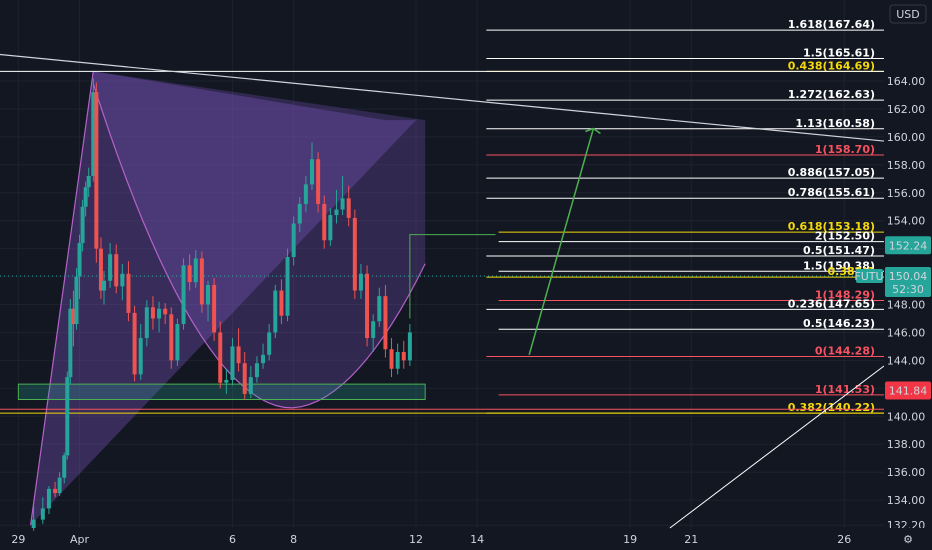 The width and height of the screenshot is (932, 550). What do you see at coordinates (593, 131) in the screenshot?
I see `projection-arrow-head` at bounding box center [593, 131].